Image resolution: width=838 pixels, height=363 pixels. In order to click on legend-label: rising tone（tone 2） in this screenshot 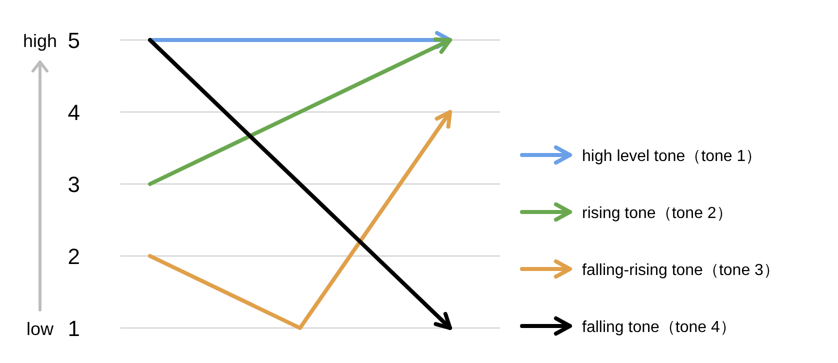, I will do `click(657, 213)`.